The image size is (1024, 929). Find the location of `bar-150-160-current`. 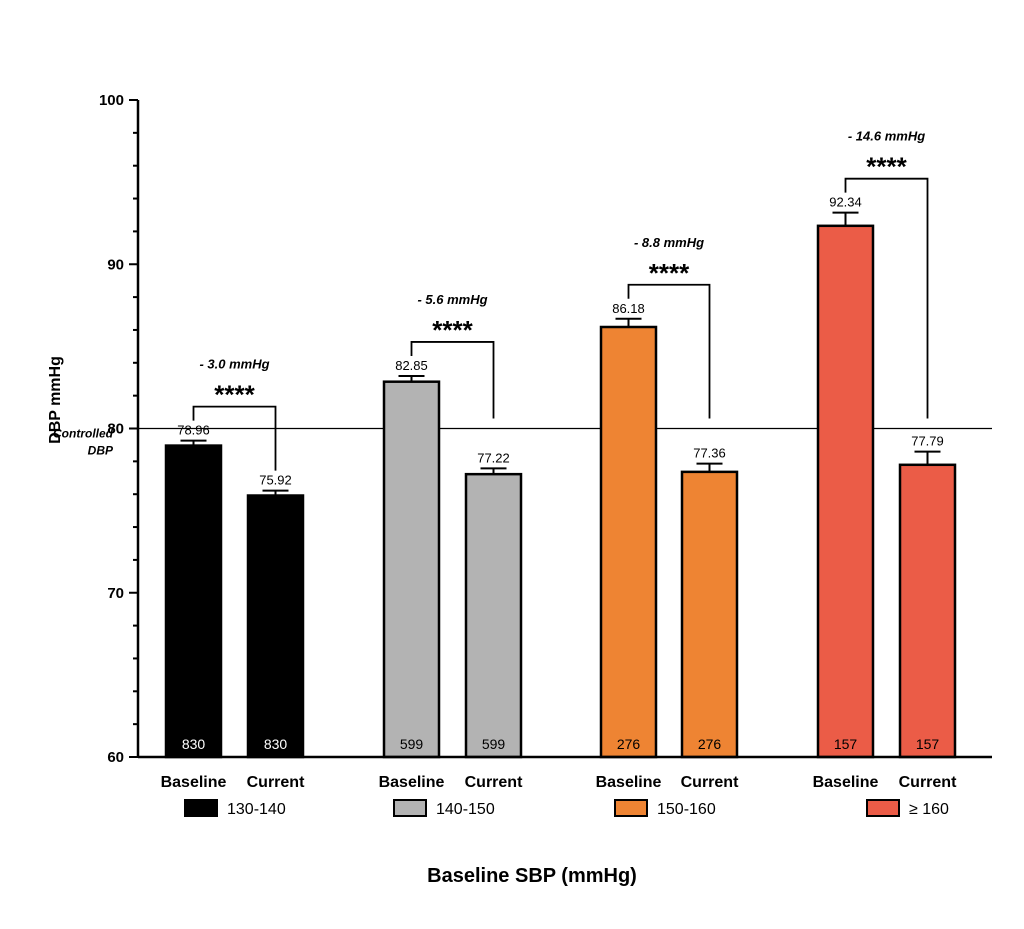

bar-150-160-current is located at coordinates (709, 614).